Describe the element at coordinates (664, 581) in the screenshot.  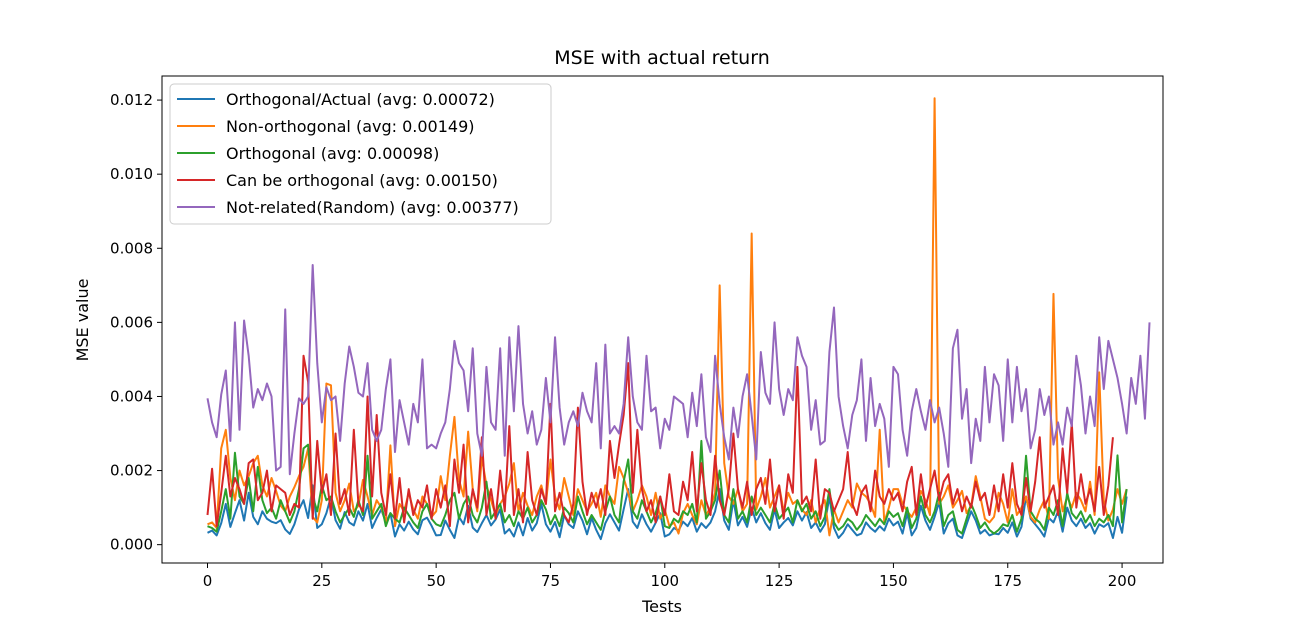
I see `x-tick-label: 100` at that location.